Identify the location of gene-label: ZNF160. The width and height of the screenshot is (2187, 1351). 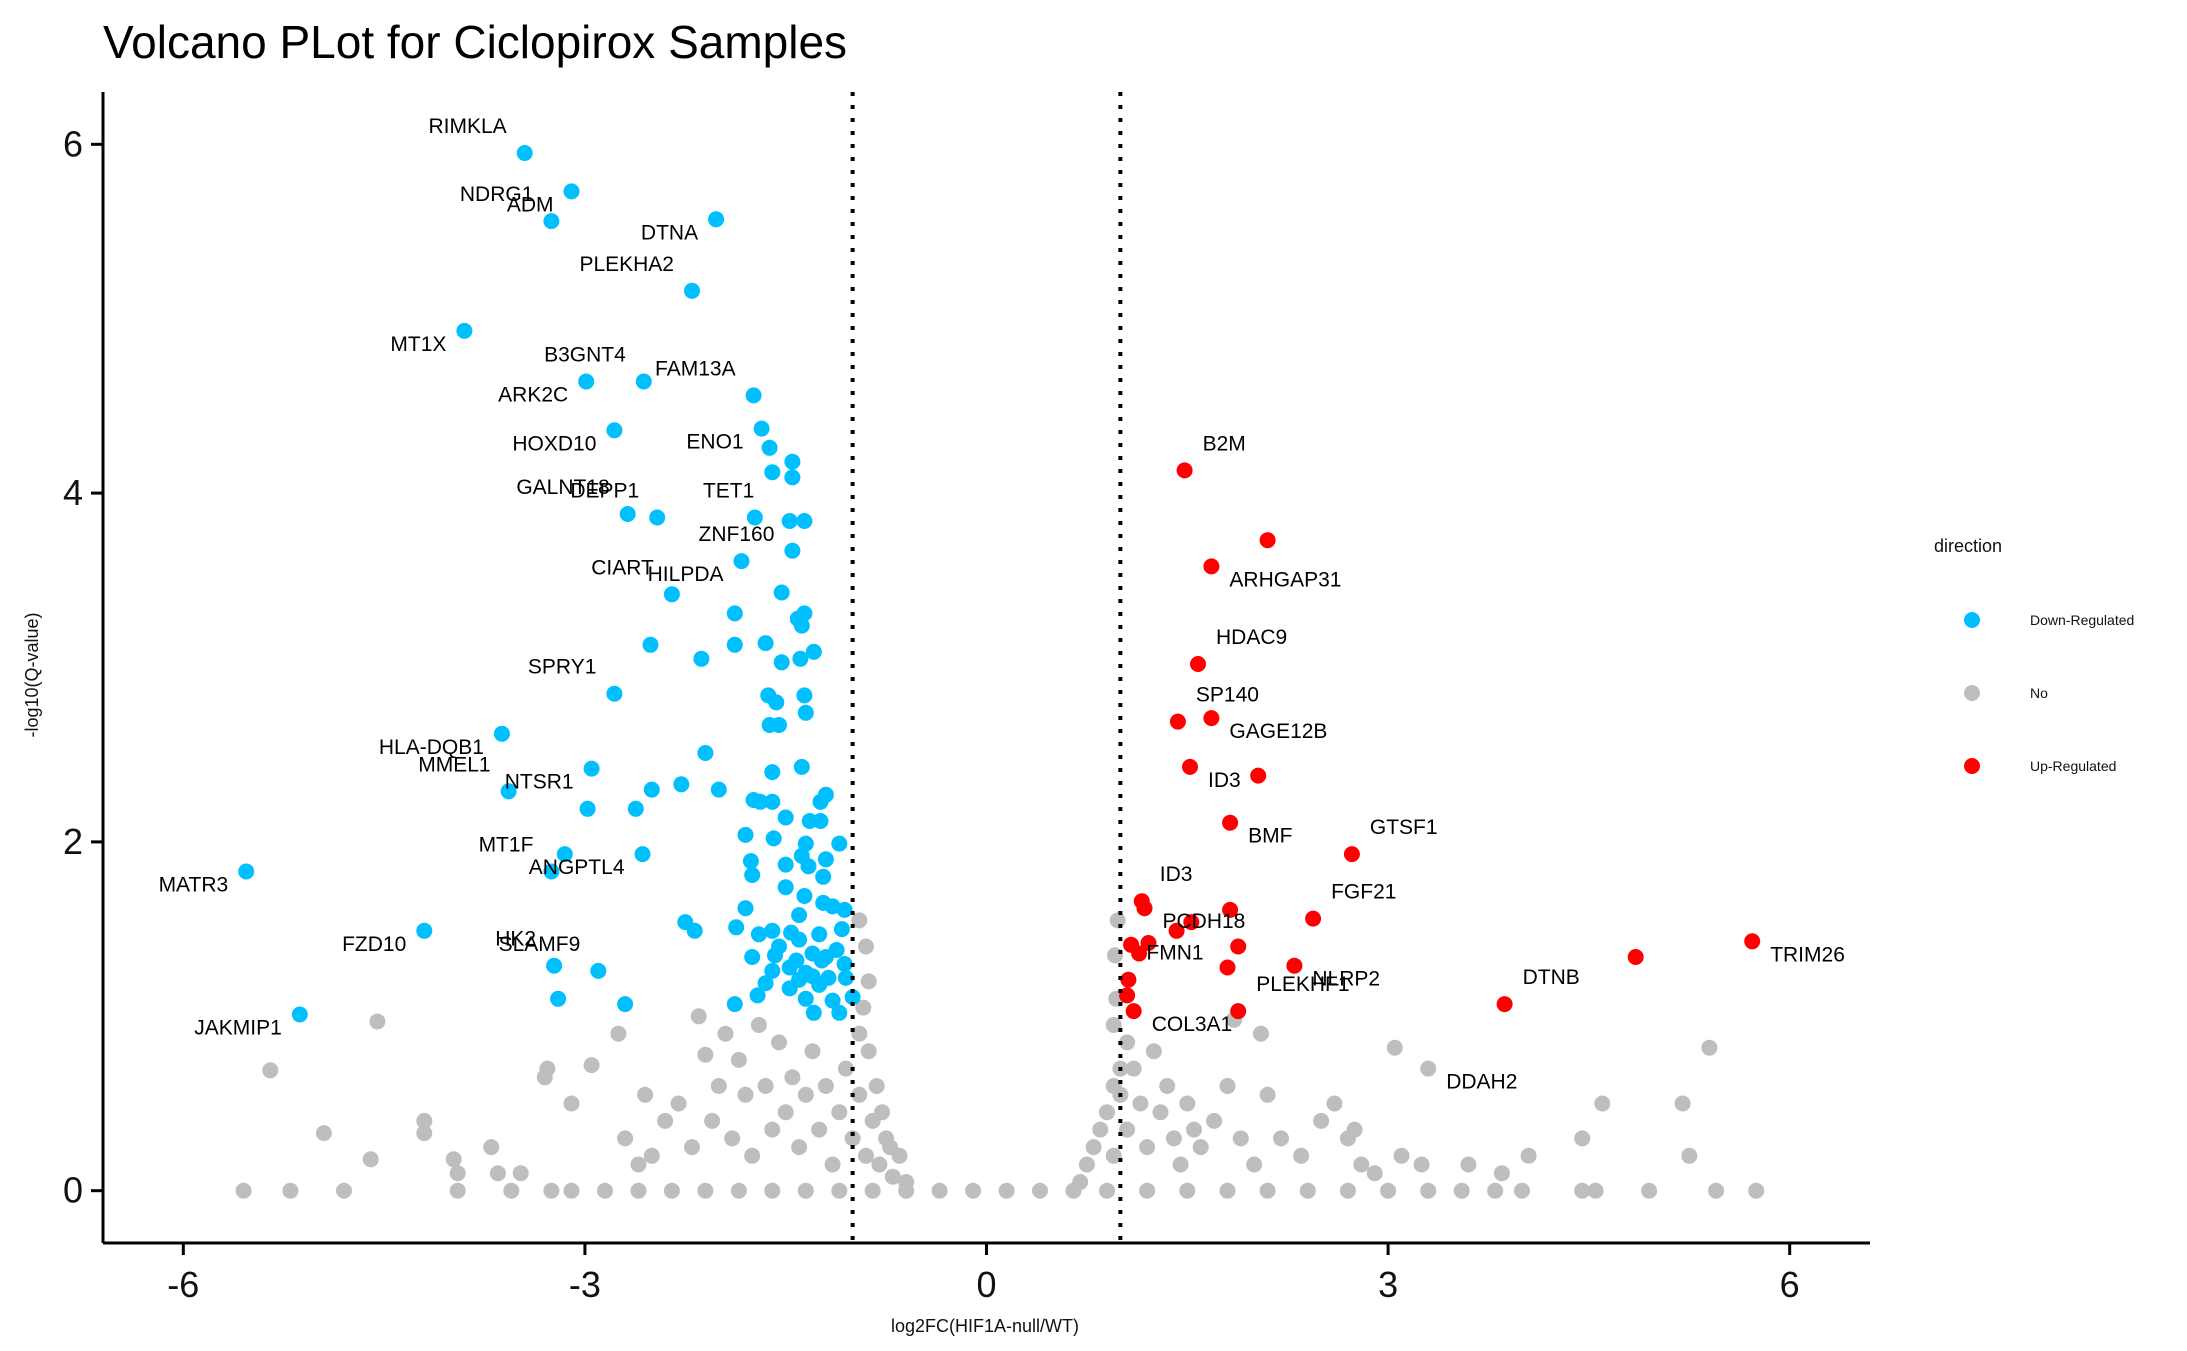
(737, 534).